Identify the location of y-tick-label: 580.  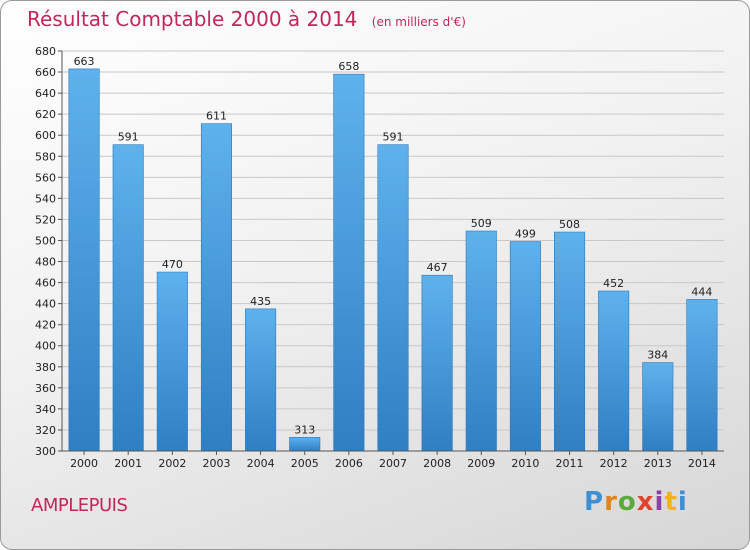
(45, 156).